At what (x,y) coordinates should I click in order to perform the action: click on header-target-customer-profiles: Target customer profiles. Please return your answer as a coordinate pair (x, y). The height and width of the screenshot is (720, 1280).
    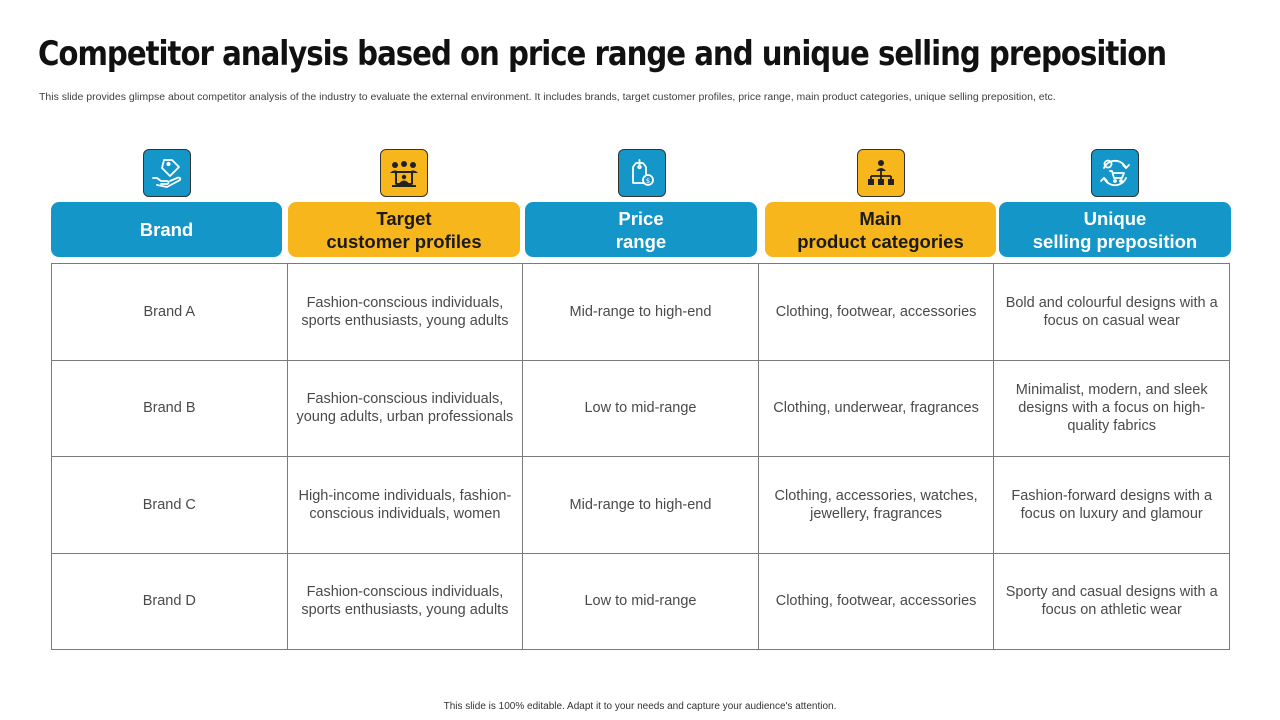
    Looking at the image, I should click on (404, 229).